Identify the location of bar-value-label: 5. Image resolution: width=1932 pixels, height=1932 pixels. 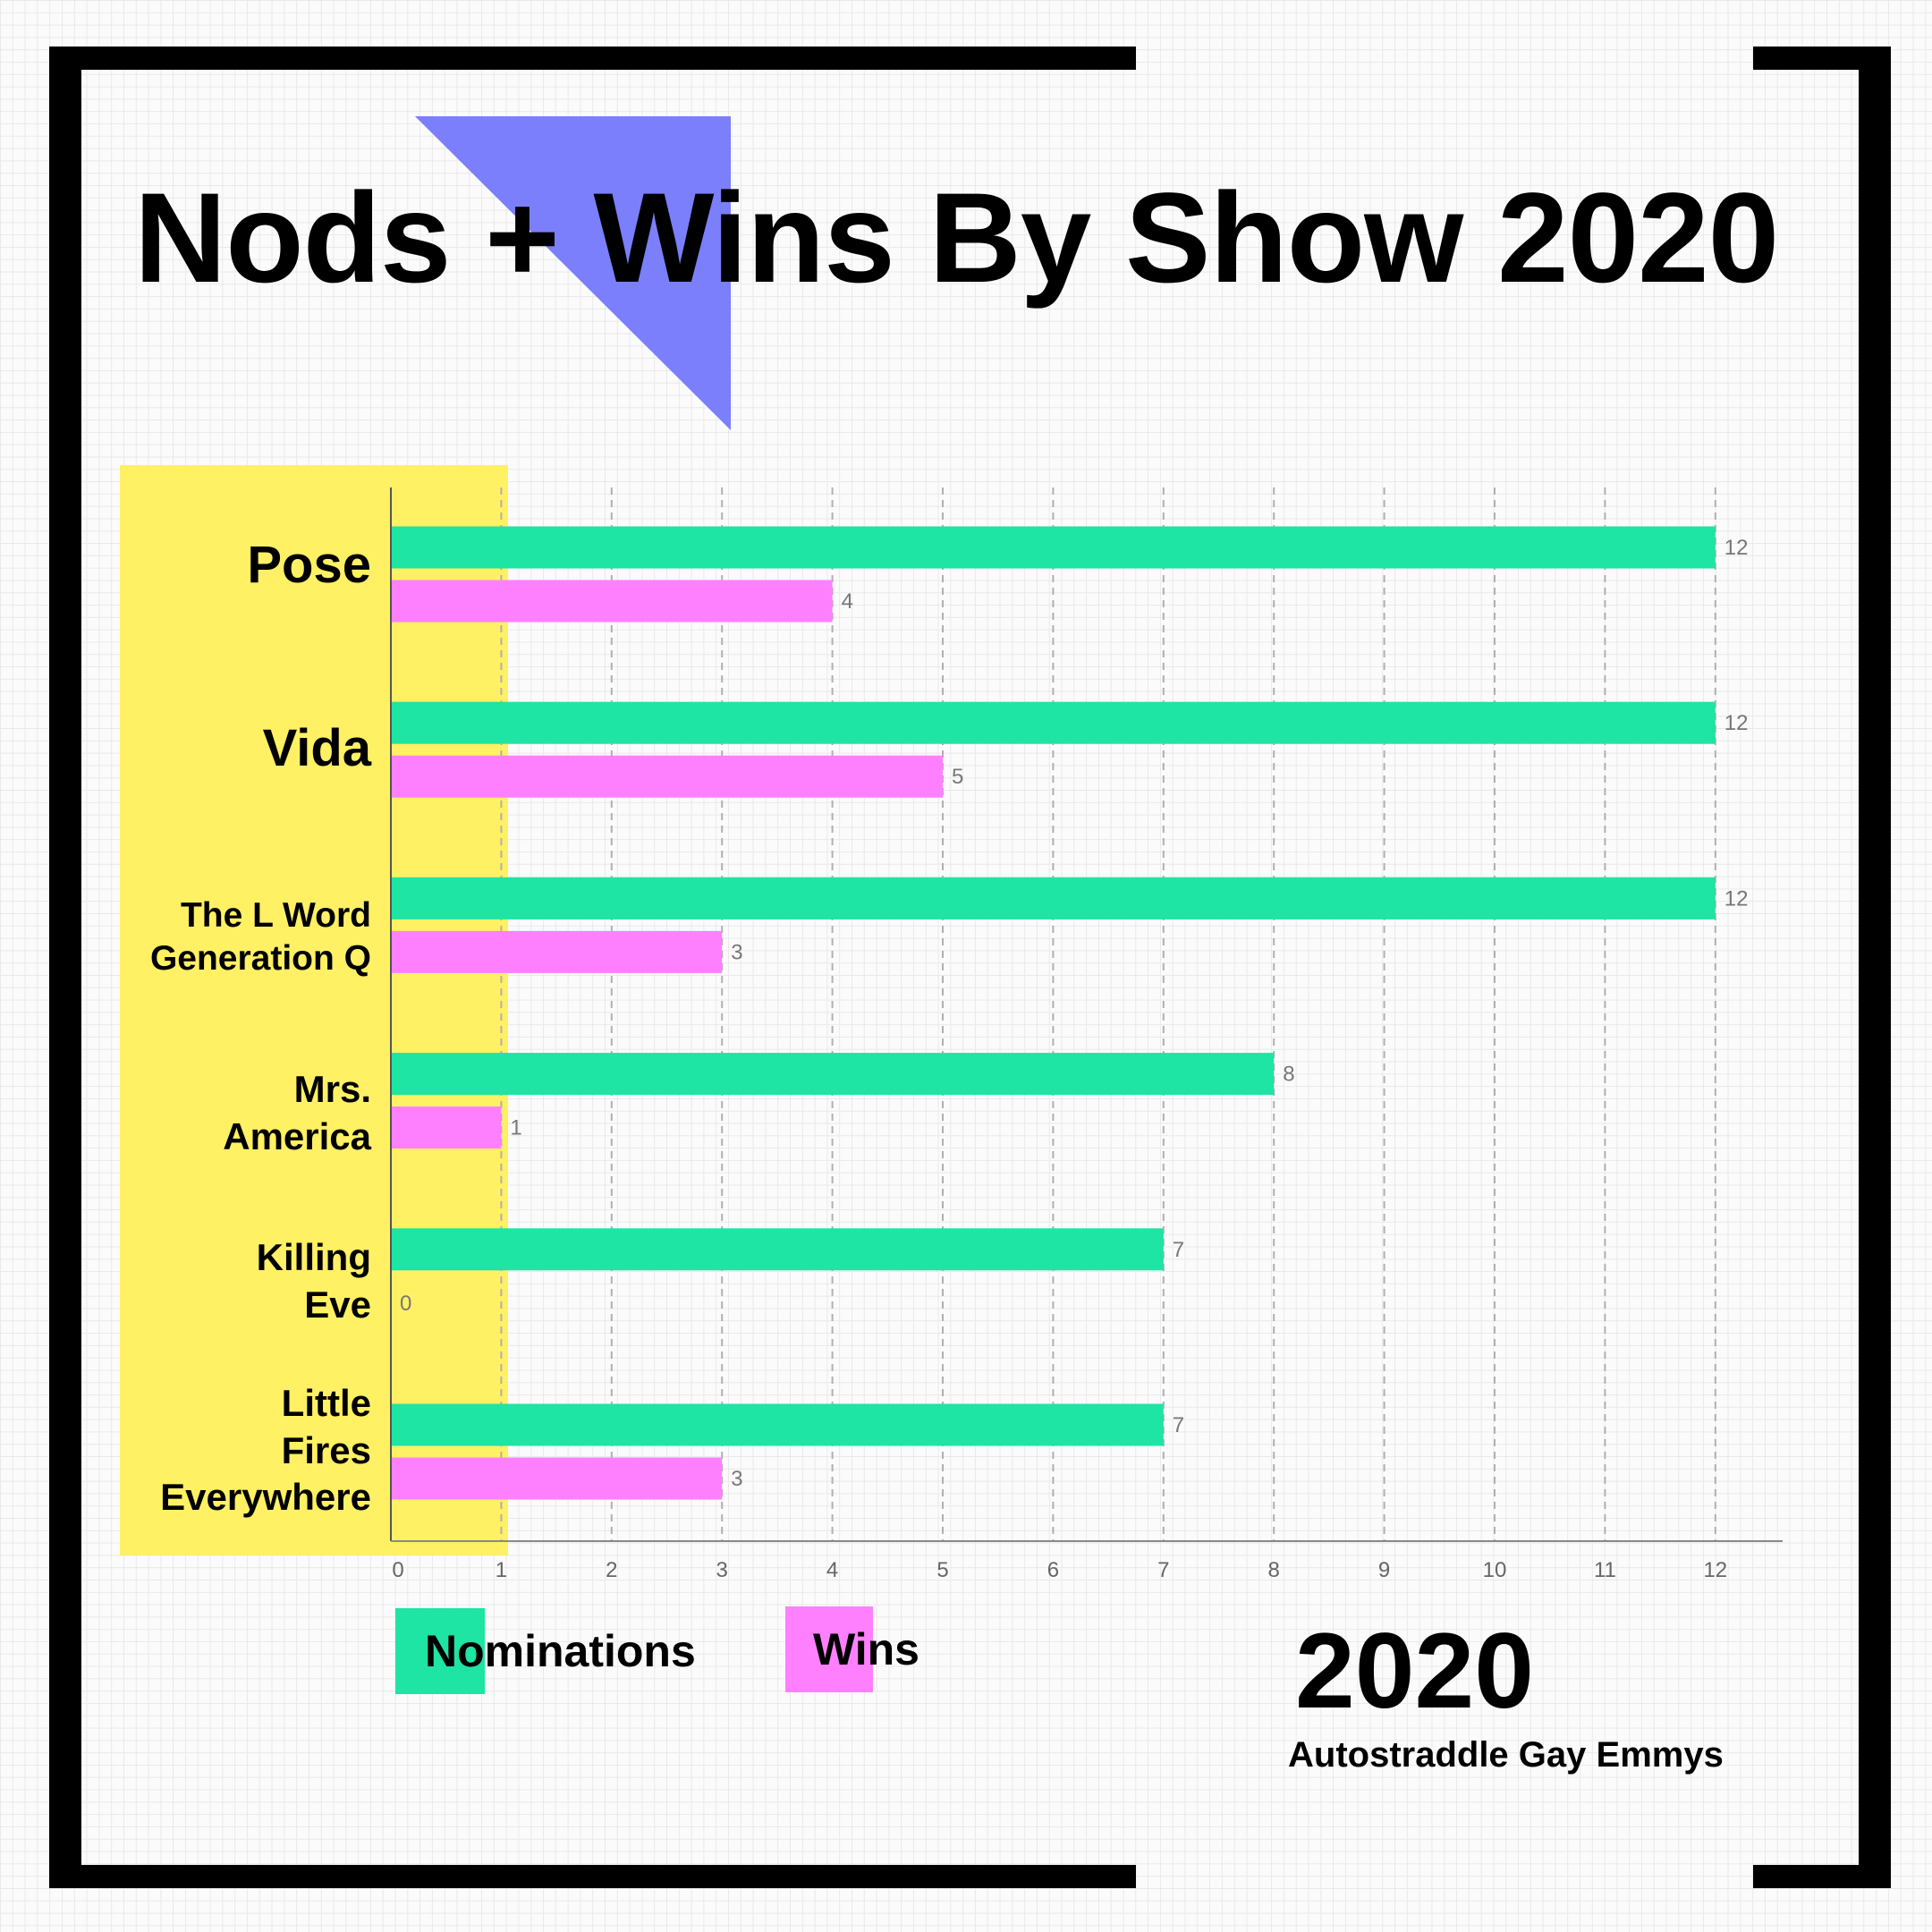
(957, 777).